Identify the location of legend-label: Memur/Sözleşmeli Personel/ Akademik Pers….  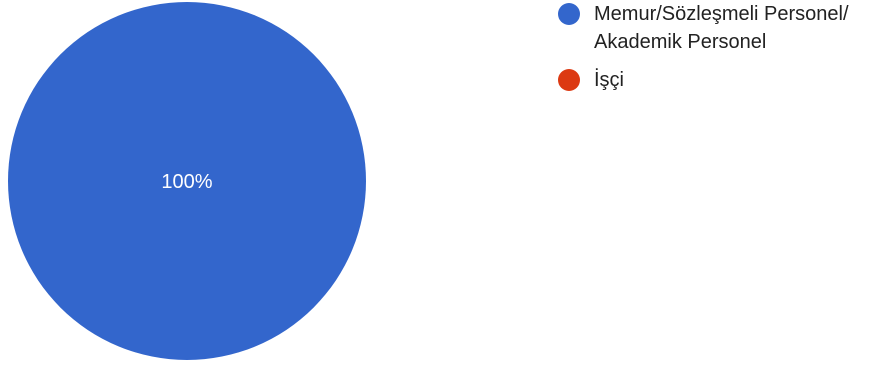
(721, 28).